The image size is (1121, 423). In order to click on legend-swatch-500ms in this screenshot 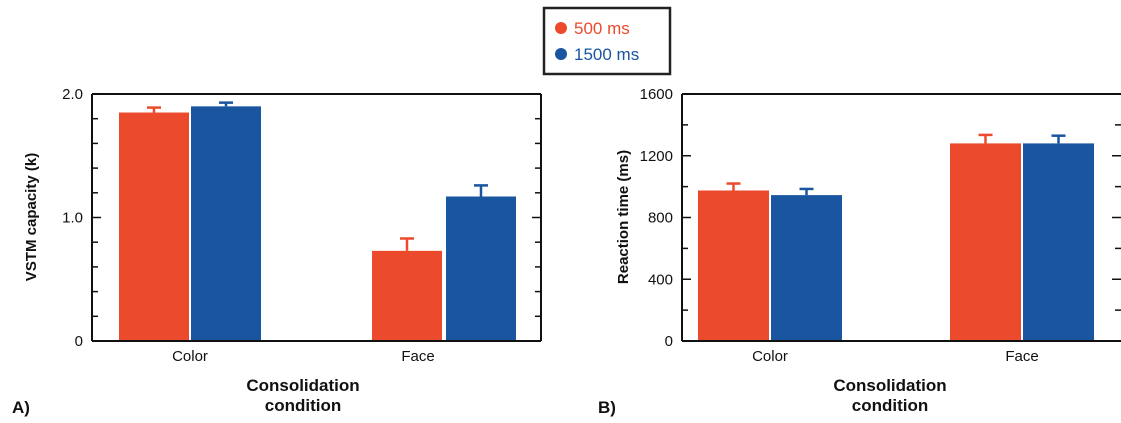, I will do `click(561, 28)`.